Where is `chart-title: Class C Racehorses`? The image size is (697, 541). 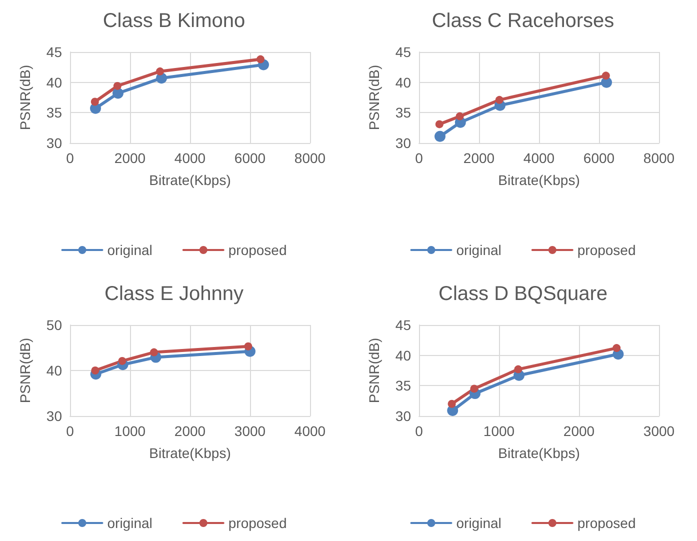
chart-title: Class C Racehorses is located at coordinates (523, 21).